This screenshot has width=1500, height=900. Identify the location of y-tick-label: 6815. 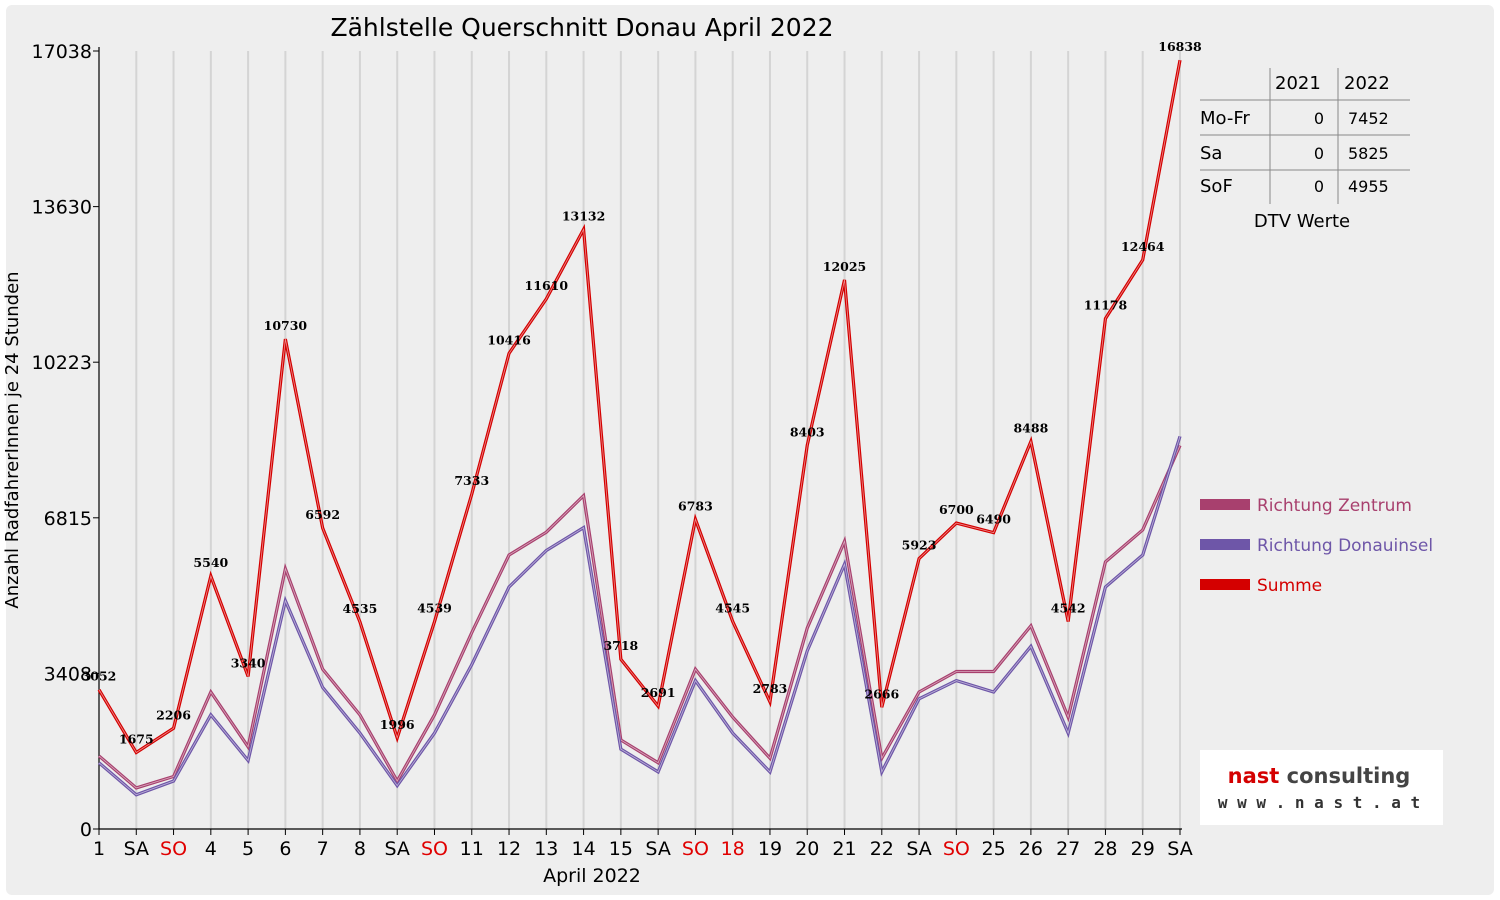
(68, 519).